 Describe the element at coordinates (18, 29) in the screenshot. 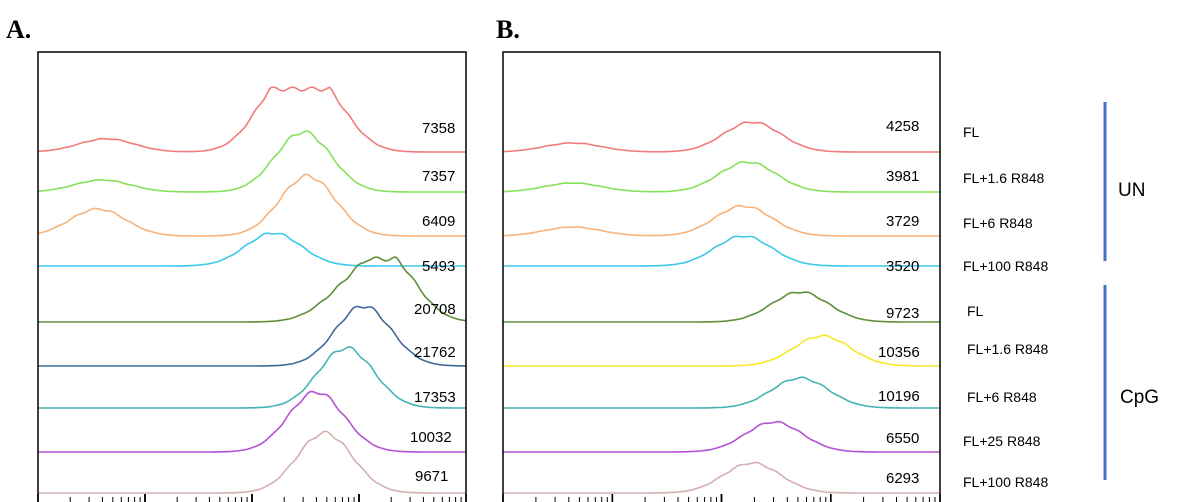

I see `panel-a-letter: A.` at that location.